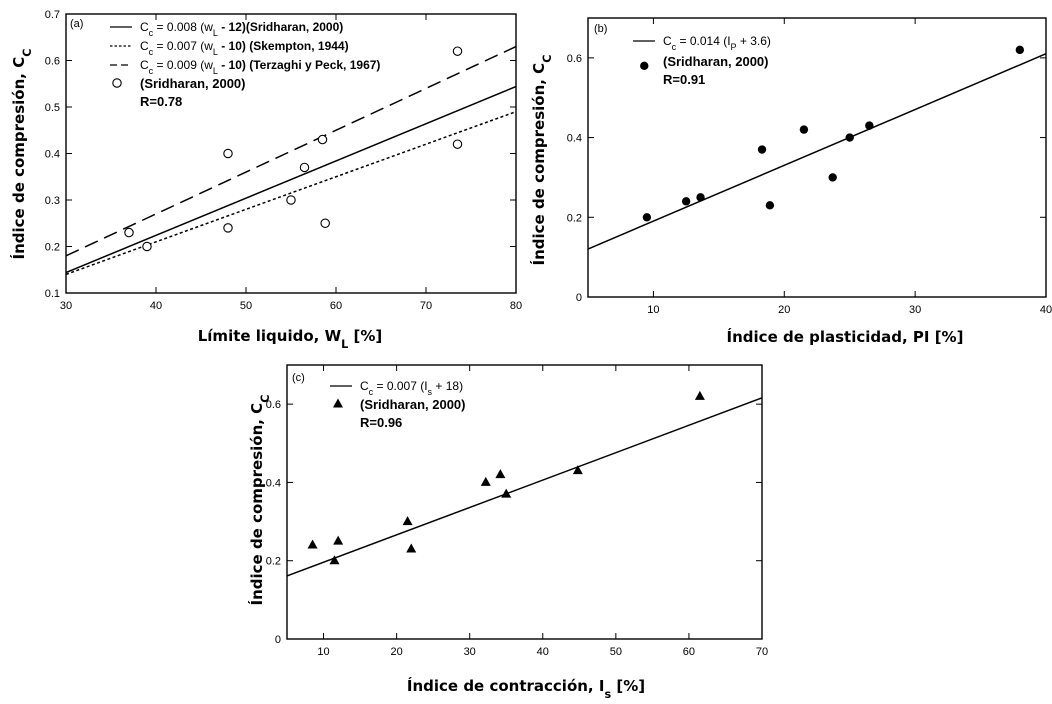 This screenshot has height=704, width=1052. I want to click on y-tick-label: 0.5, so click(52, 108).